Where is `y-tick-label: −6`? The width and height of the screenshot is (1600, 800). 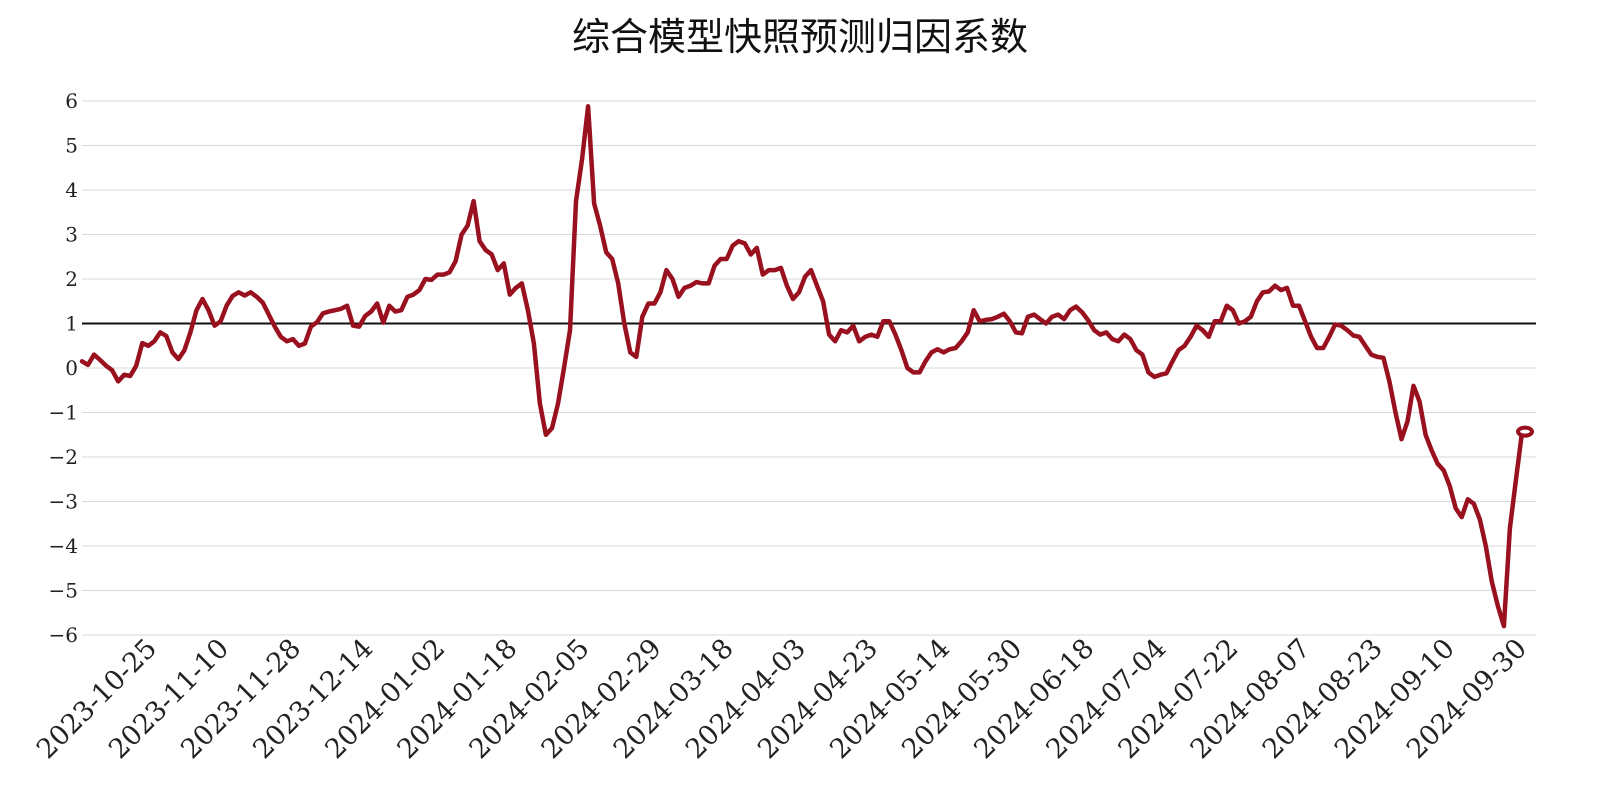 y-tick-label: −6 is located at coordinates (63, 635).